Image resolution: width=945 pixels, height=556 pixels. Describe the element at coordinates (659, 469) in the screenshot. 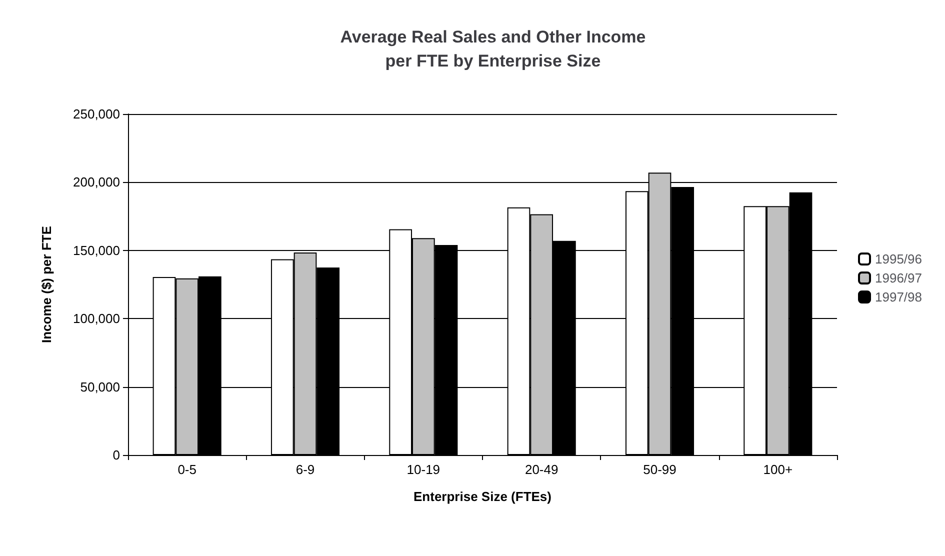

I see `x-tick-label: 50-99` at that location.